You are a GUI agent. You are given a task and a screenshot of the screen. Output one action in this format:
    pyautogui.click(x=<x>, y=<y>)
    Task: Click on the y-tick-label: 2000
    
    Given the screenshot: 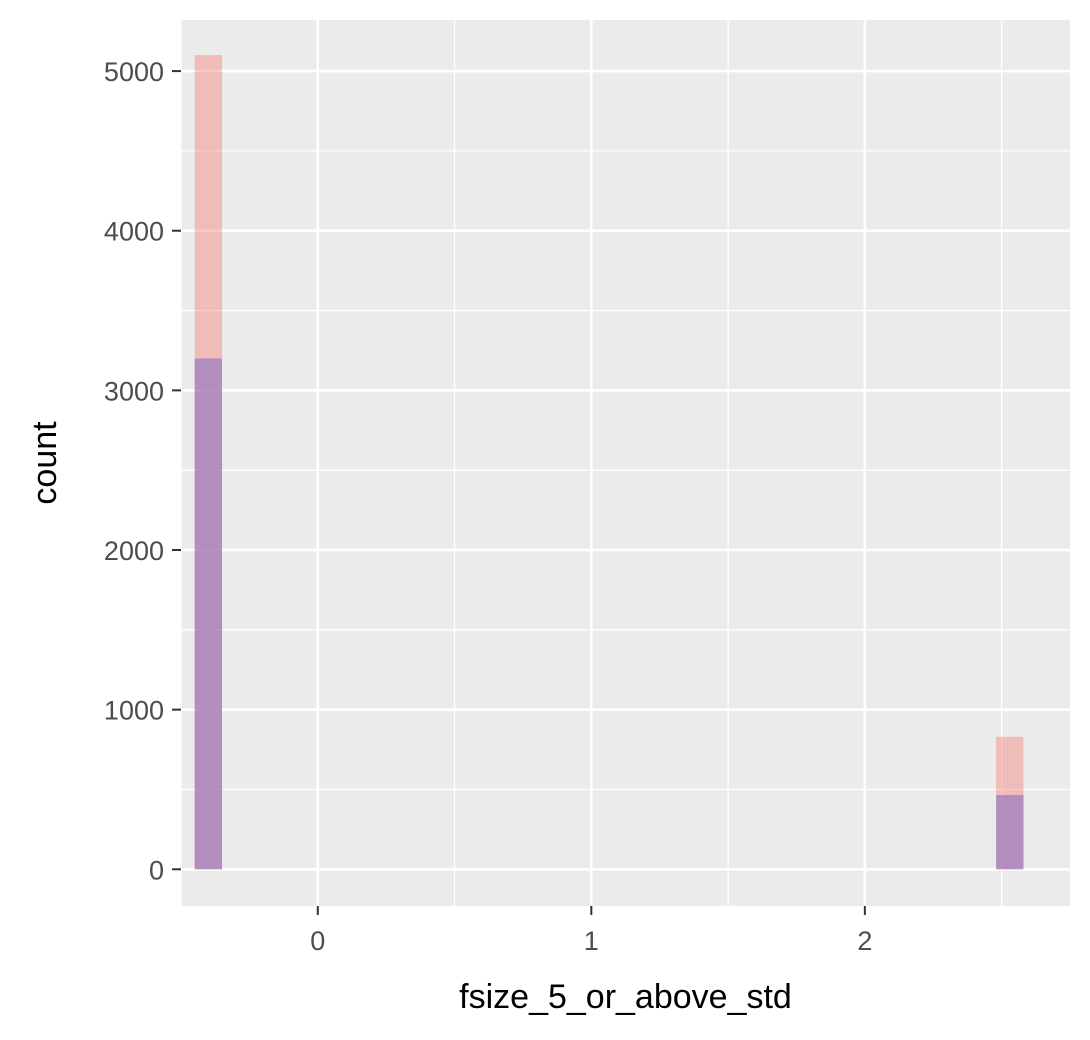 What is the action you would take?
    pyautogui.click(x=134, y=551)
    